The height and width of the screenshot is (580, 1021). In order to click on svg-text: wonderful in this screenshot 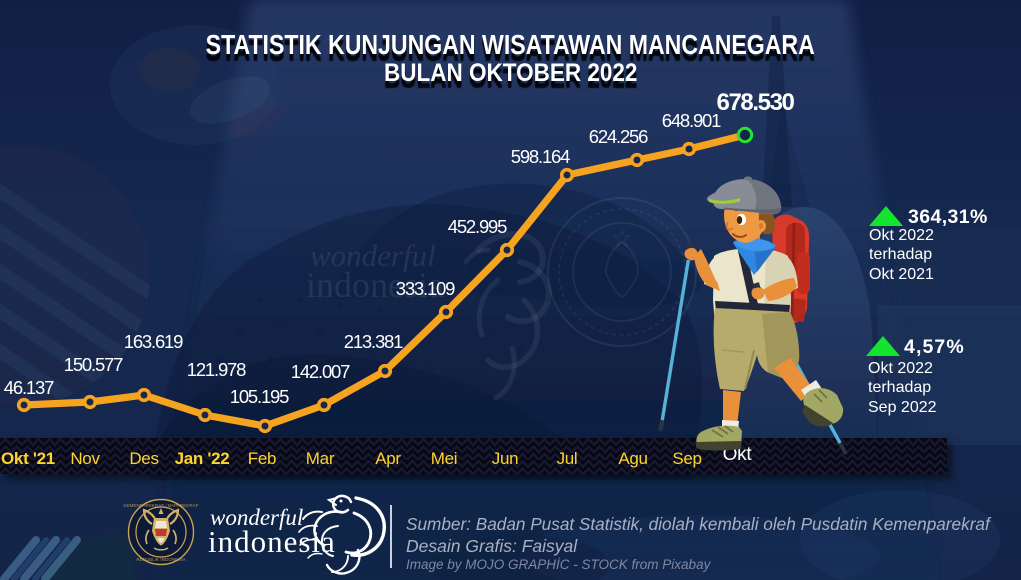, I will do `click(373, 255)`.